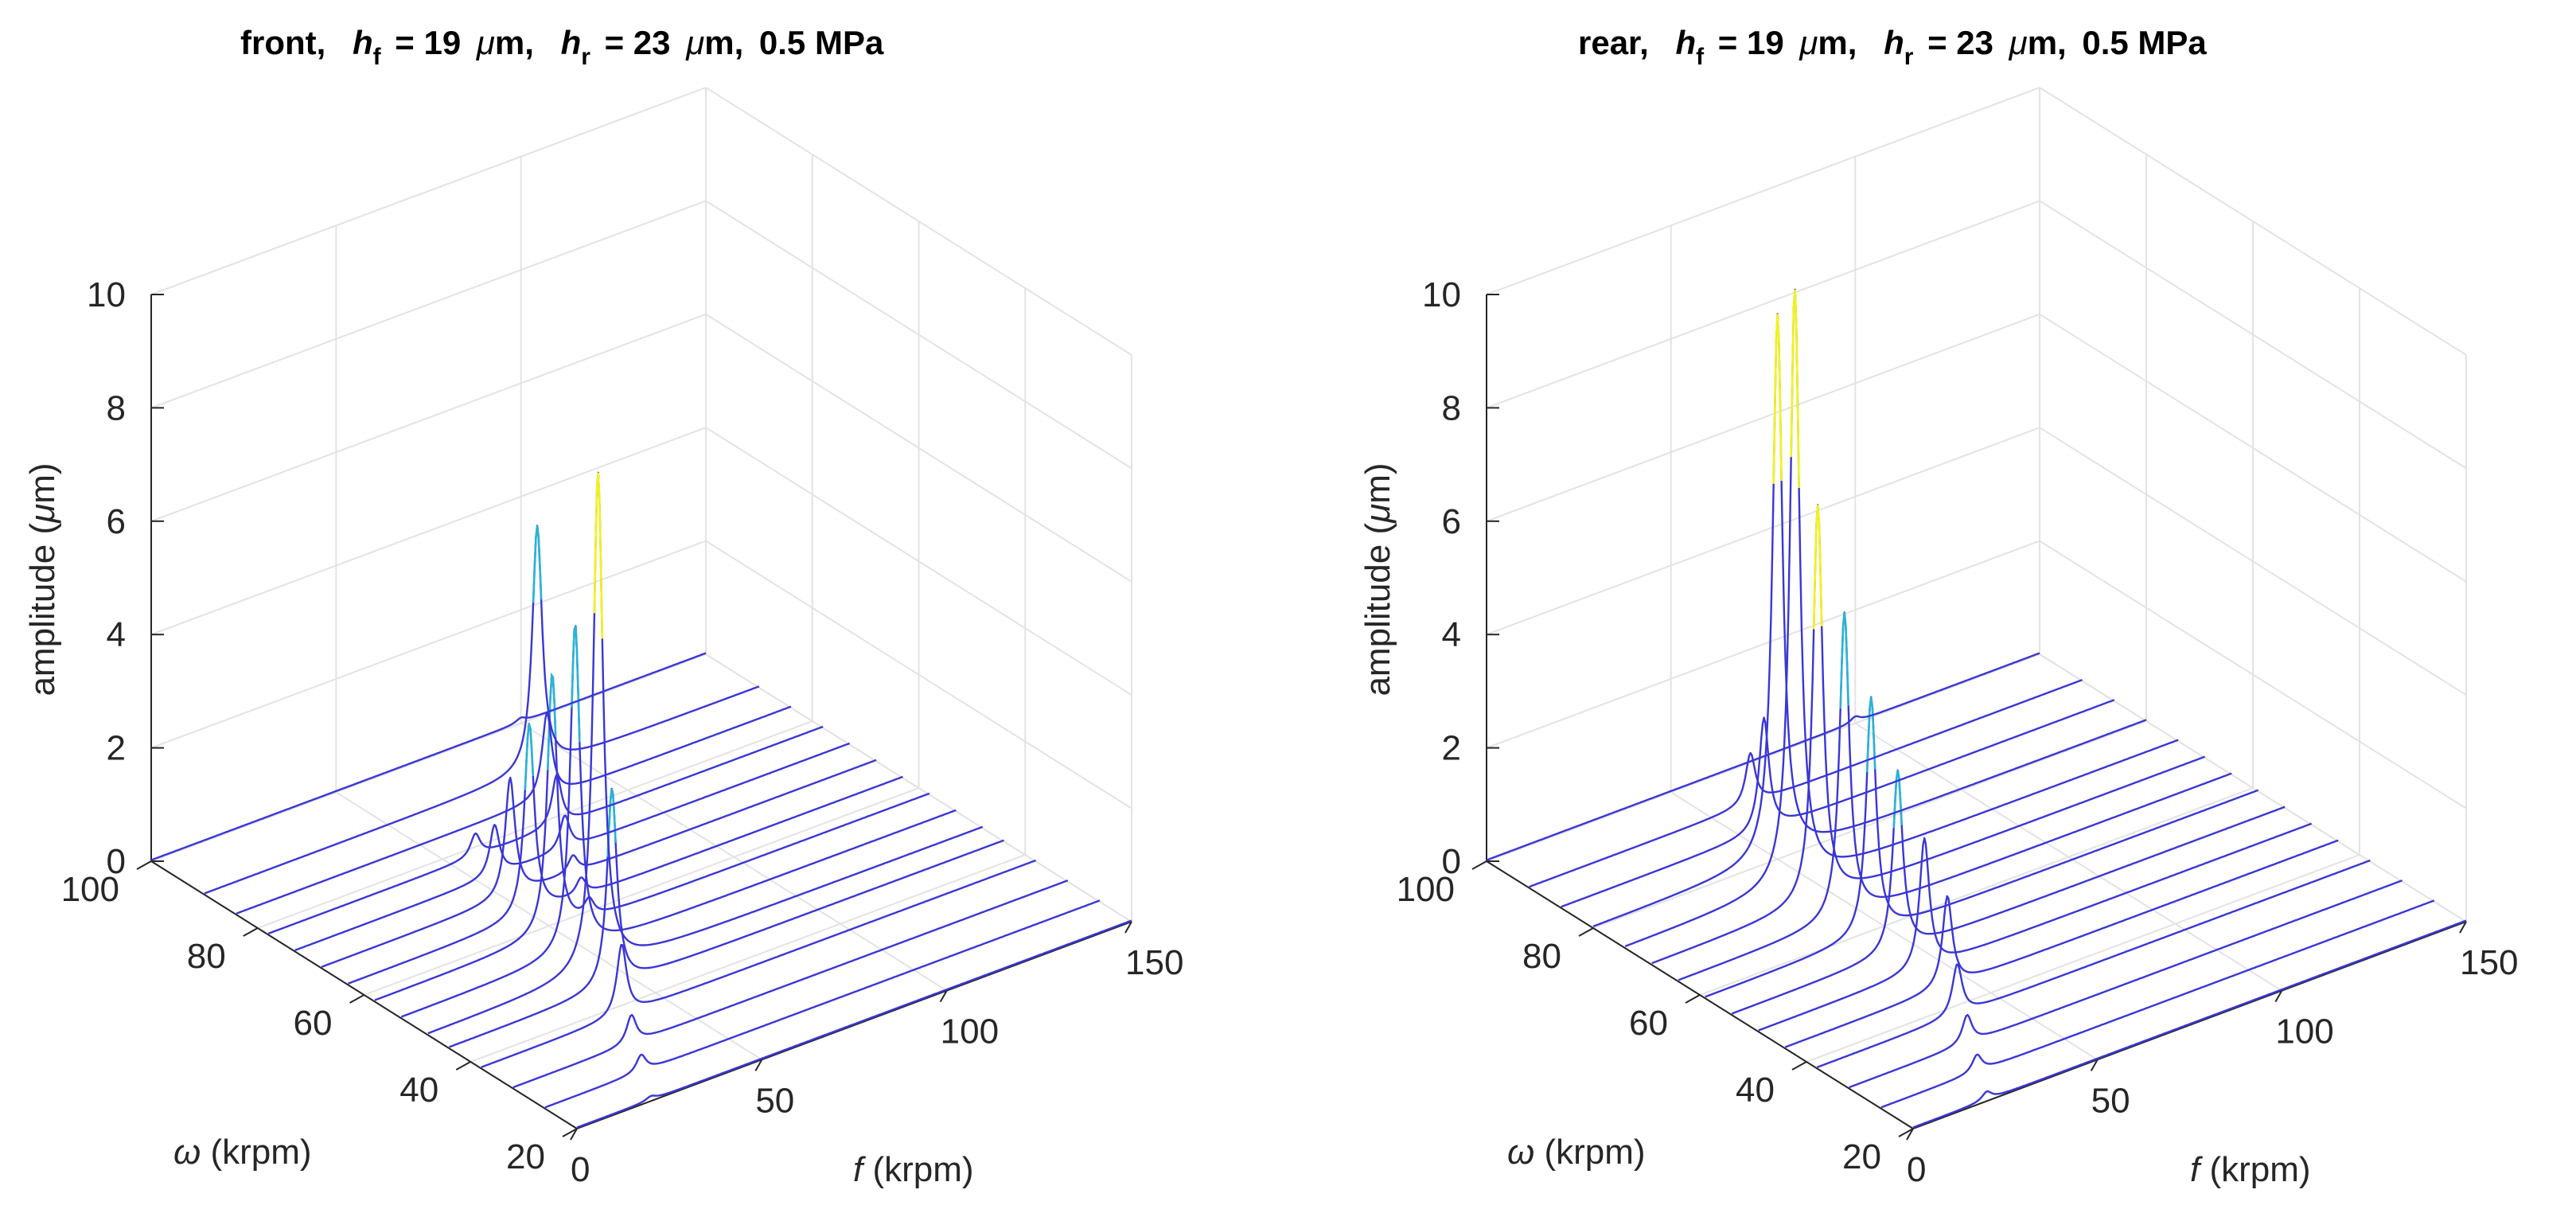 The image size is (2576, 1217). I want to click on title-r-subscript: r, so click(1909, 57).